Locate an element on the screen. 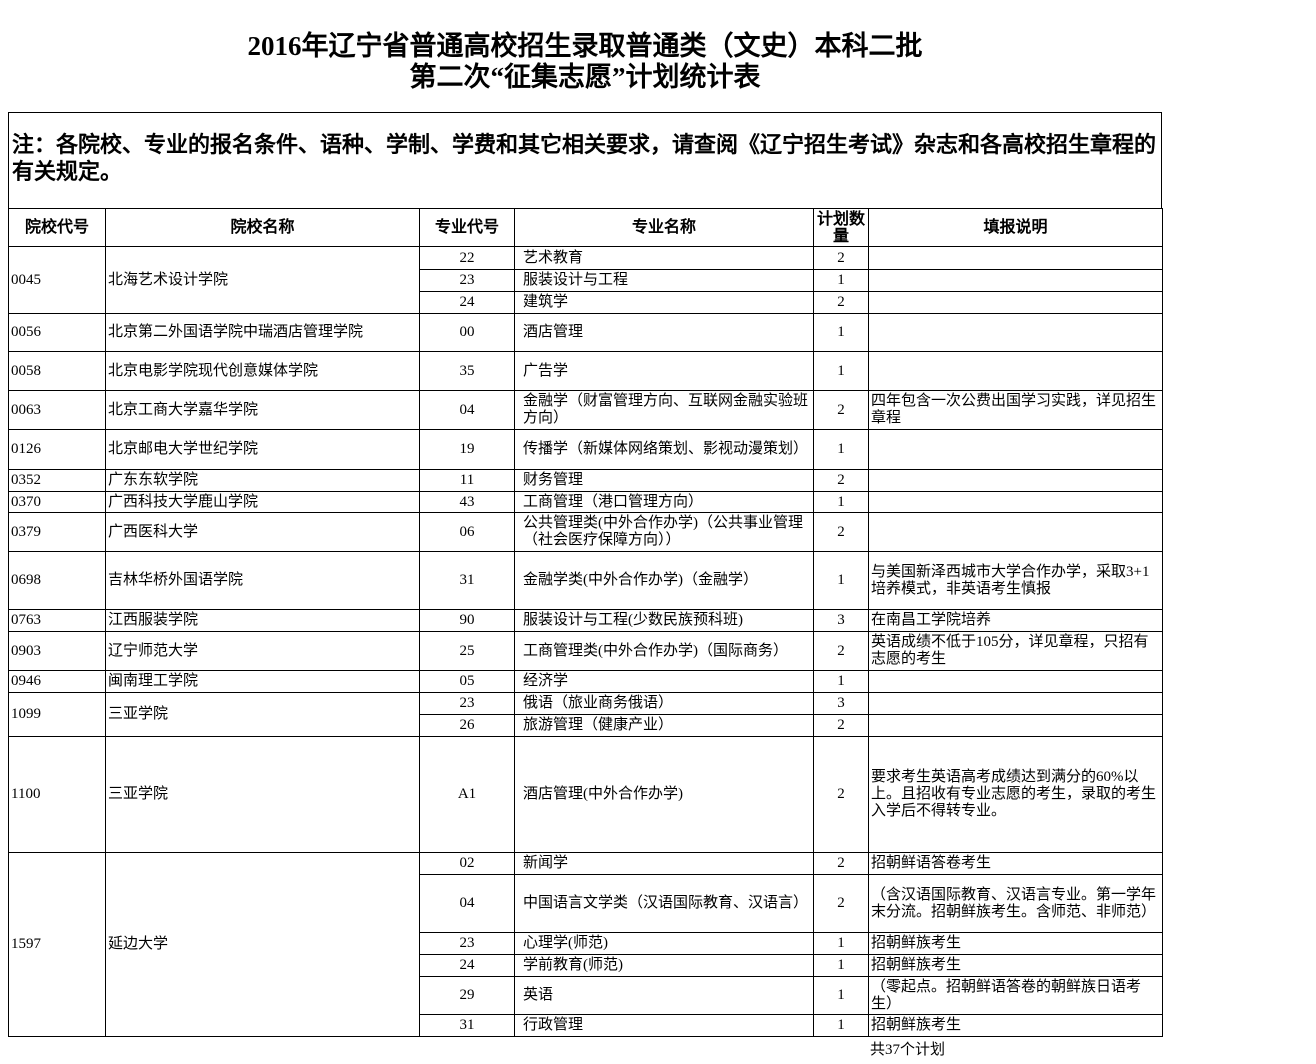 The height and width of the screenshot is (1064, 1316). major-code: 06 is located at coordinates (467, 532).